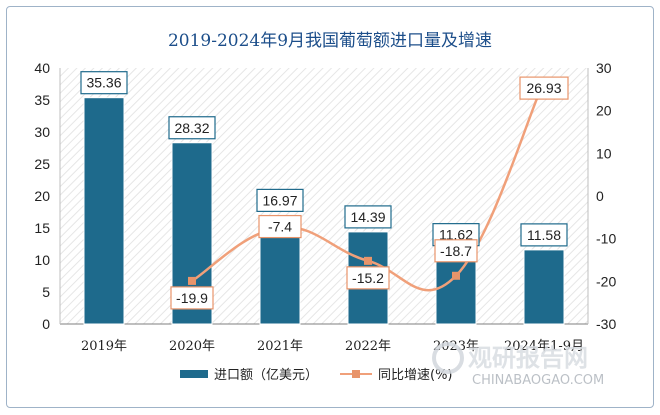 The width and height of the screenshot is (660, 415). I want to click on right-tick-label: -30, so click(606, 324).